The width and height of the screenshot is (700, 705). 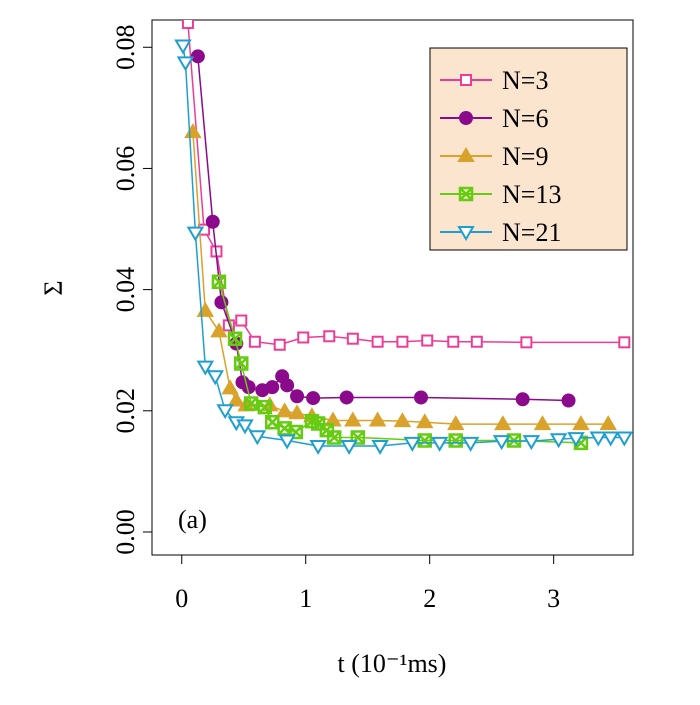 What do you see at coordinates (429, 598) in the screenshot?
I see `x-tick-label: 2` at bounding box center [429, 598].